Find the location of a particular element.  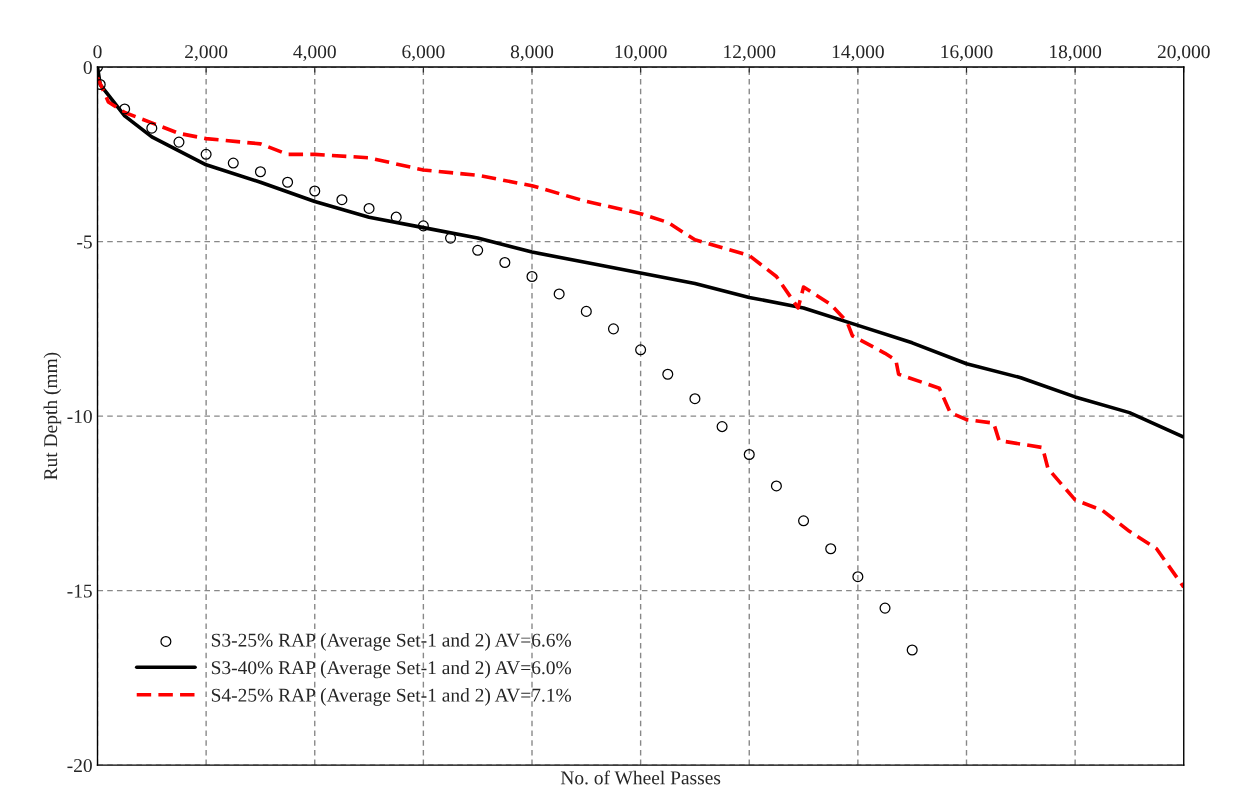

y-tick-label: -10 is located at coordinates (79, 416).